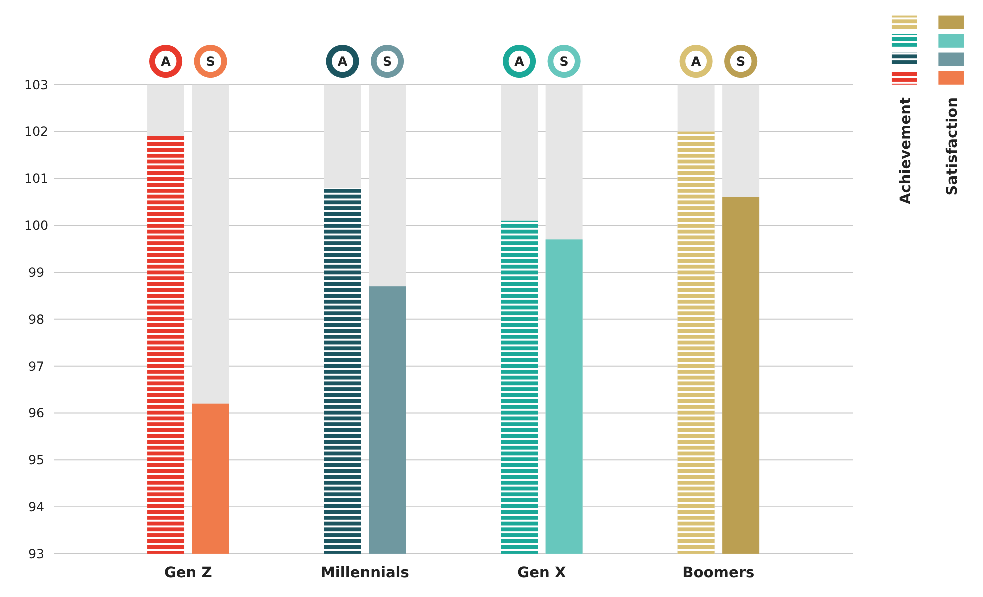 The height and width of the screenshot is (597, 983). What do you see at coordinates (36, 366) in the screenshot?
I see `y-tick-label: 97` at bounding box center [36, 366].